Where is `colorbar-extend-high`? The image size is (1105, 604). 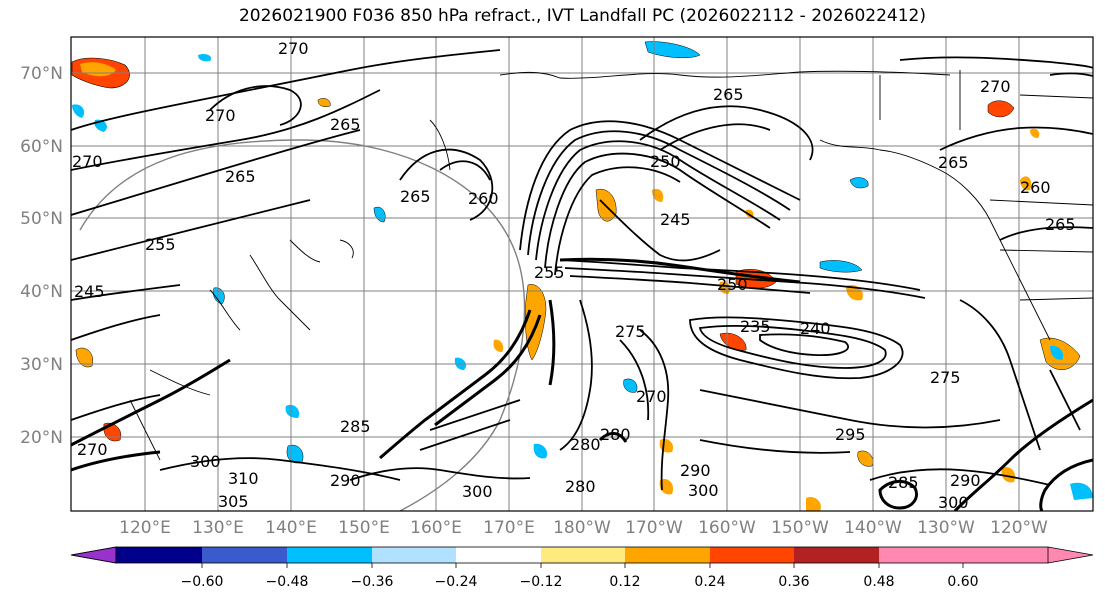 colorbar-extend-high is located at coordinates (1028, 555).